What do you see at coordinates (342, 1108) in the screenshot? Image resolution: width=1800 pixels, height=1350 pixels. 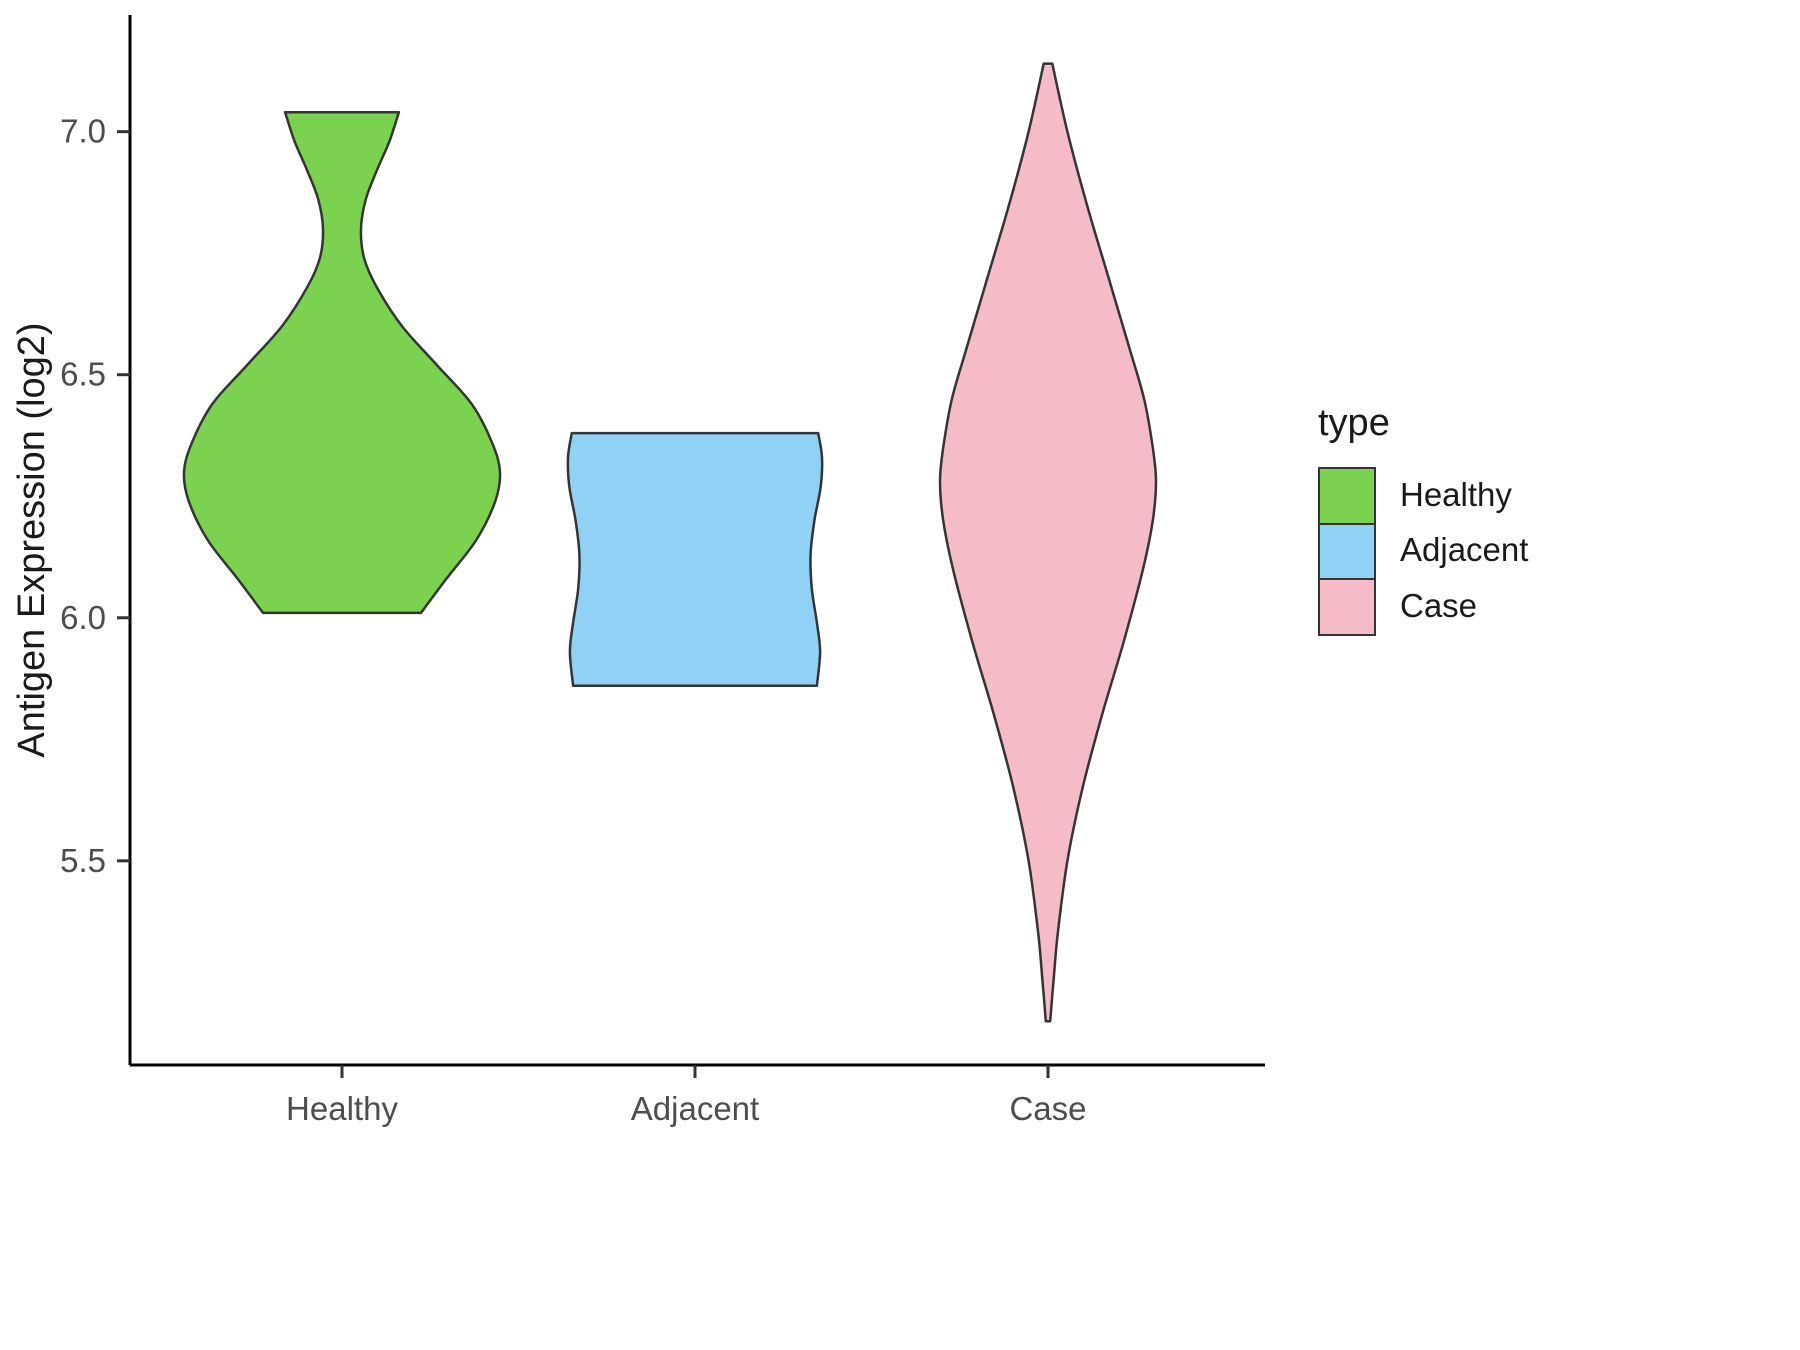 I see `x-tick-label: Healthy` at bounding box center [342, 1108].